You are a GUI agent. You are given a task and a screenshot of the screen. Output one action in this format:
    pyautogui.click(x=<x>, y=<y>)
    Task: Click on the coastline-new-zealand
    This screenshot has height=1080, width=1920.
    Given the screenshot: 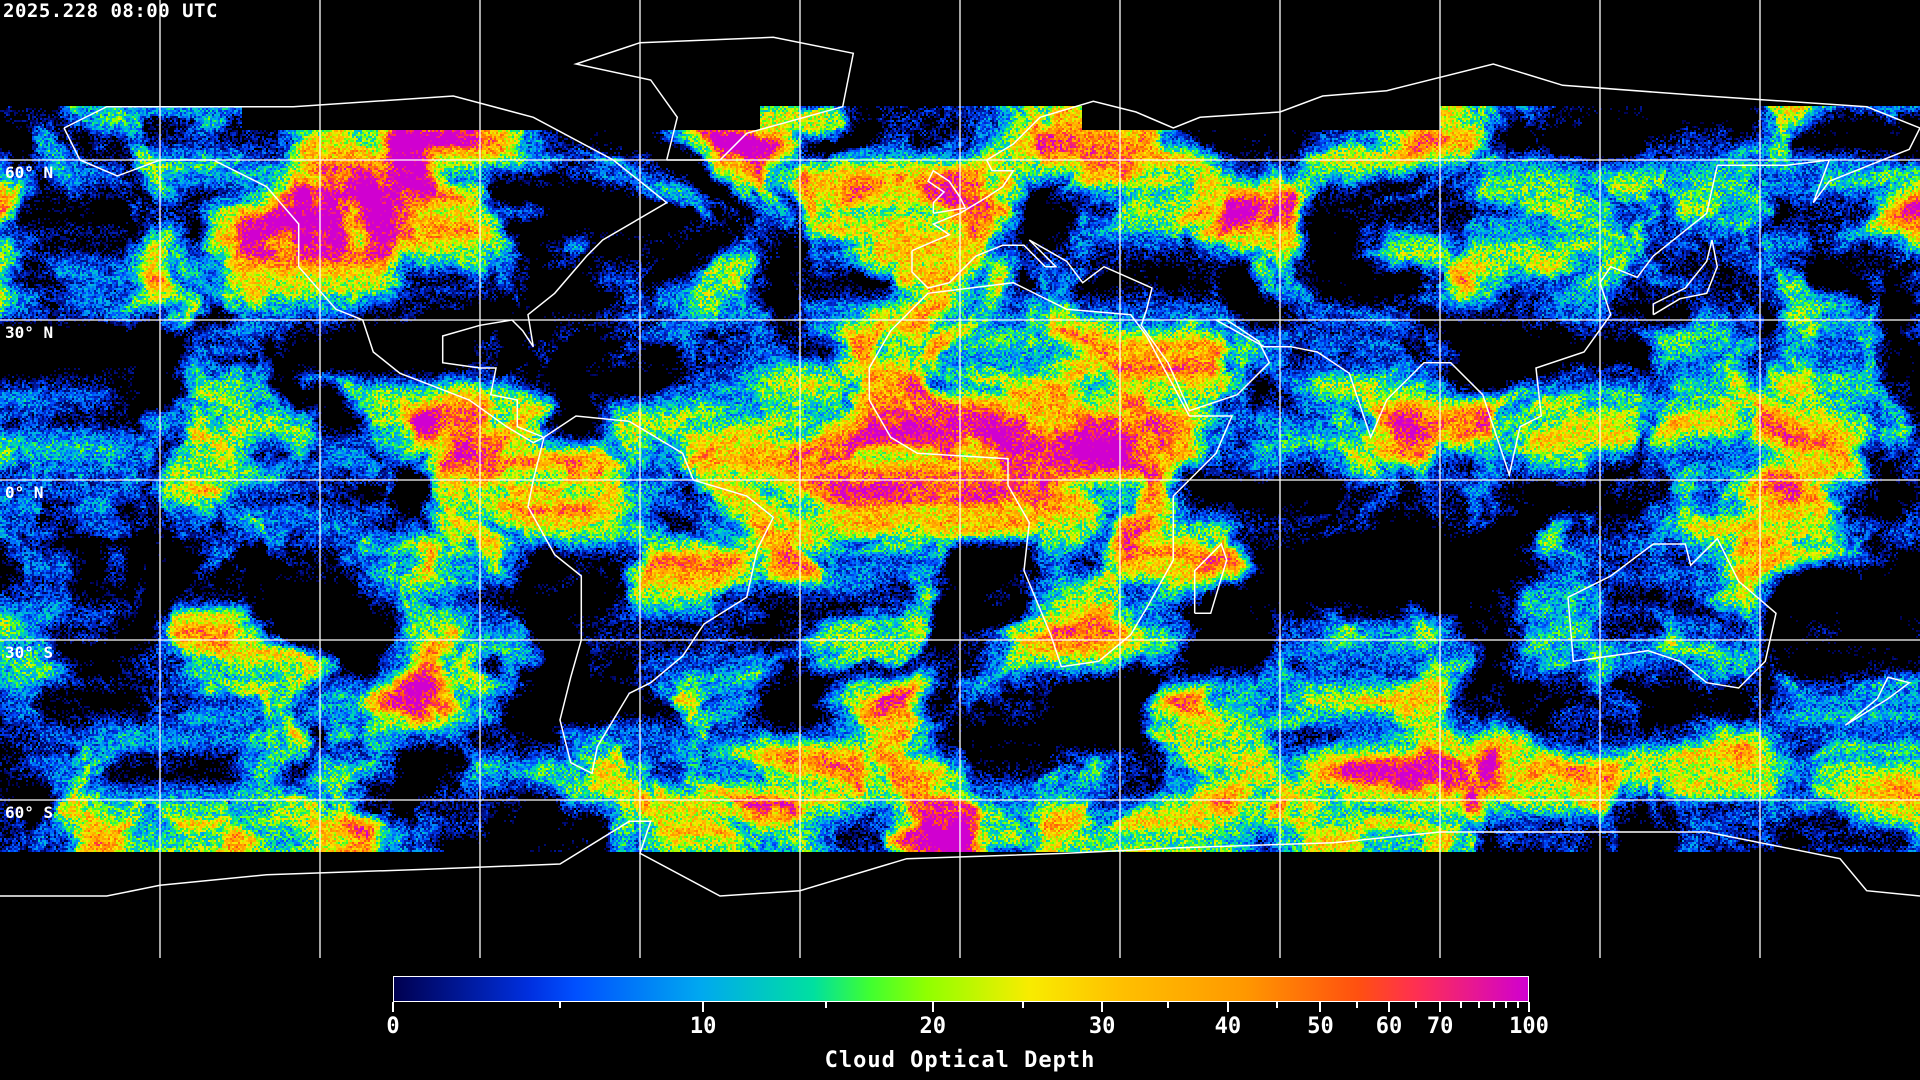 What is the action you would take?
    pyautogui.click(x=1878, y=701)
    